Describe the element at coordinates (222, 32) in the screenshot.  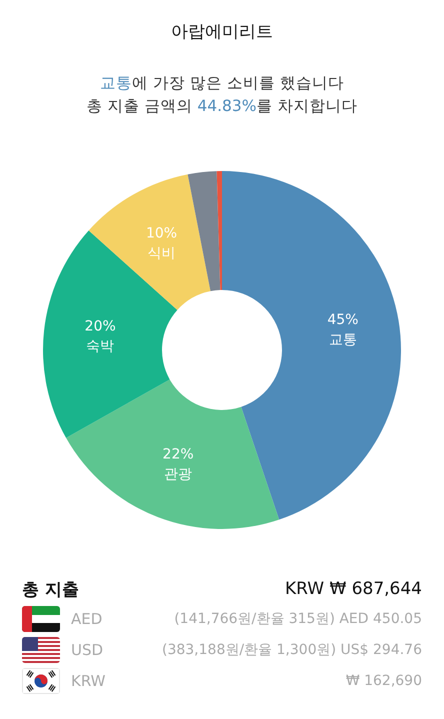
I see `chart-title: 아랍에미리트` at that location.